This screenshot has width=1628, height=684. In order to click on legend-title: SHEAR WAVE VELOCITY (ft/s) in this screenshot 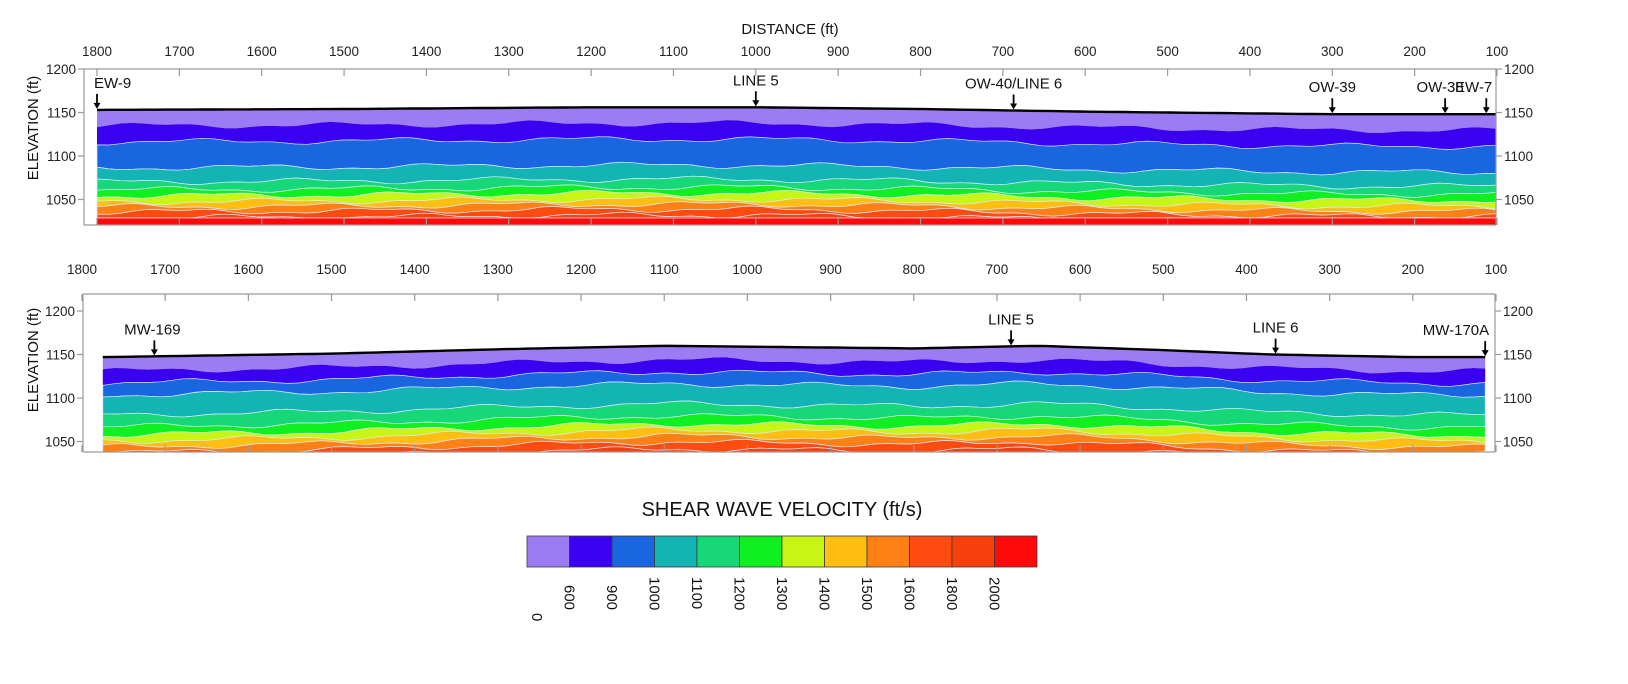, I will do `click(782, 510)`.